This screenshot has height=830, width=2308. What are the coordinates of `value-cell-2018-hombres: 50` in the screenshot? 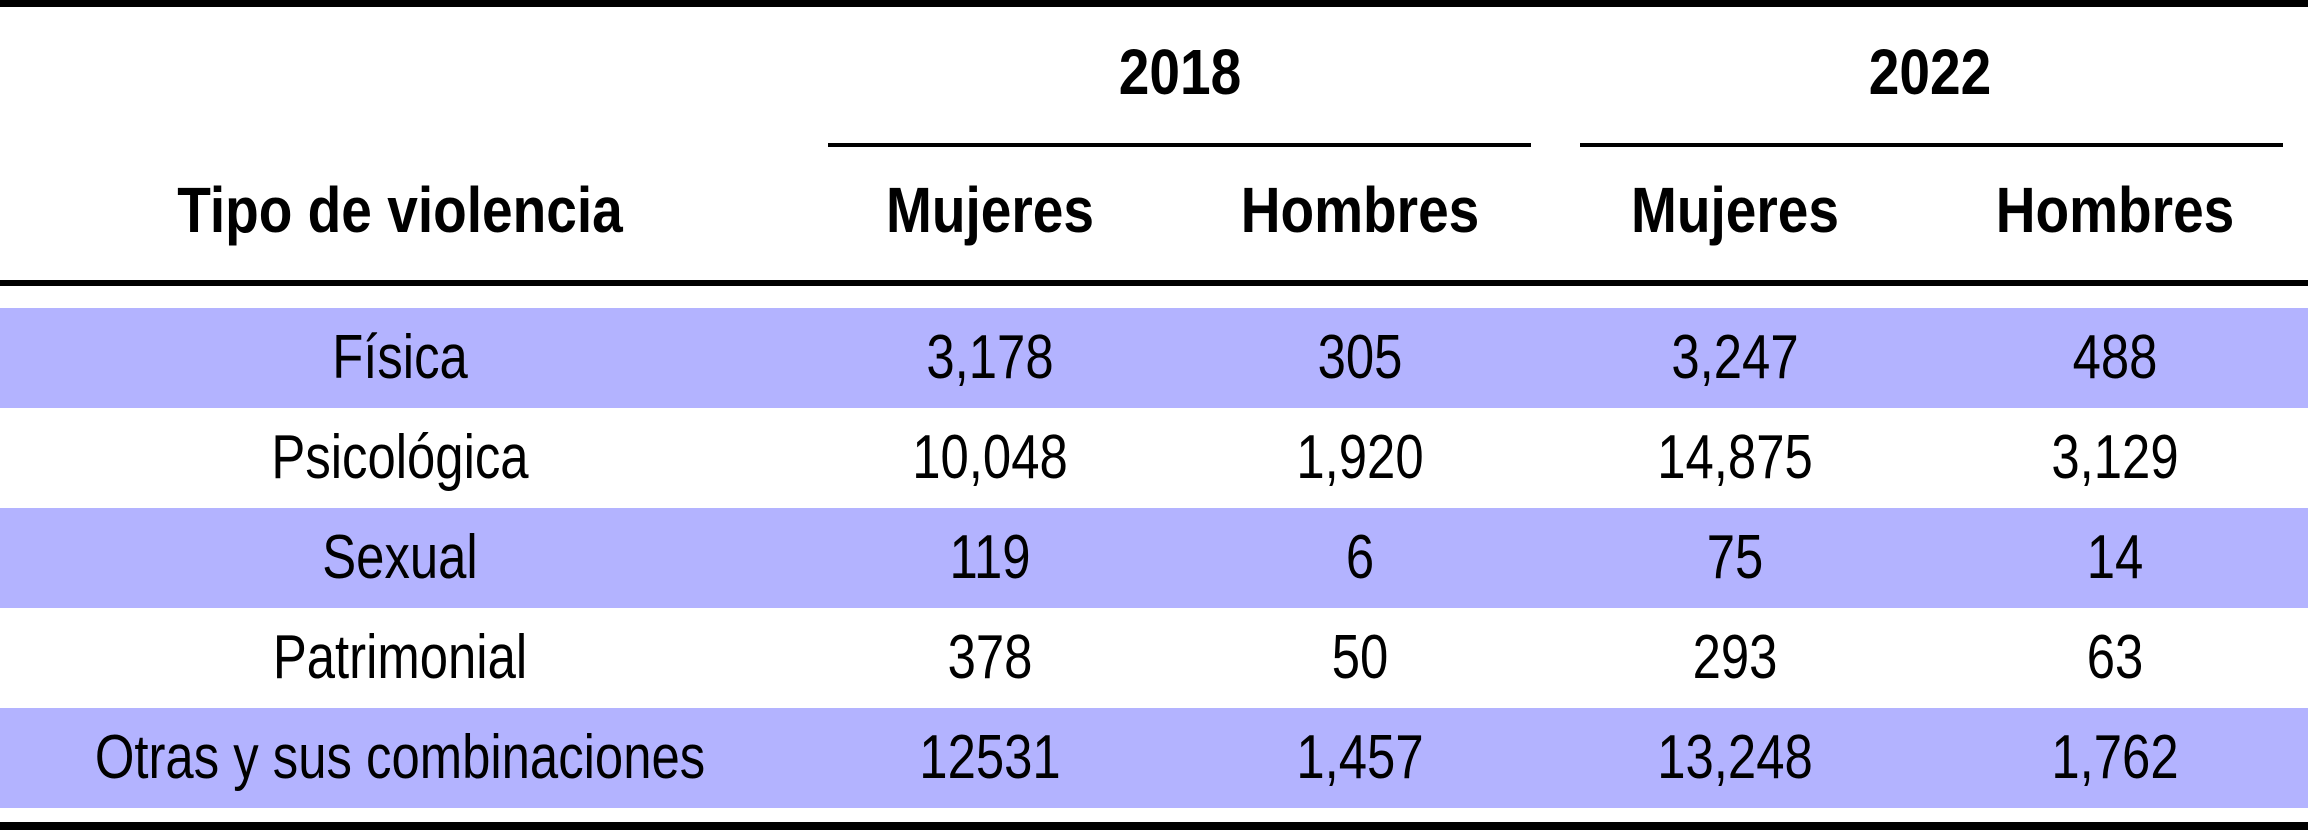 It's located at (1360, 657).